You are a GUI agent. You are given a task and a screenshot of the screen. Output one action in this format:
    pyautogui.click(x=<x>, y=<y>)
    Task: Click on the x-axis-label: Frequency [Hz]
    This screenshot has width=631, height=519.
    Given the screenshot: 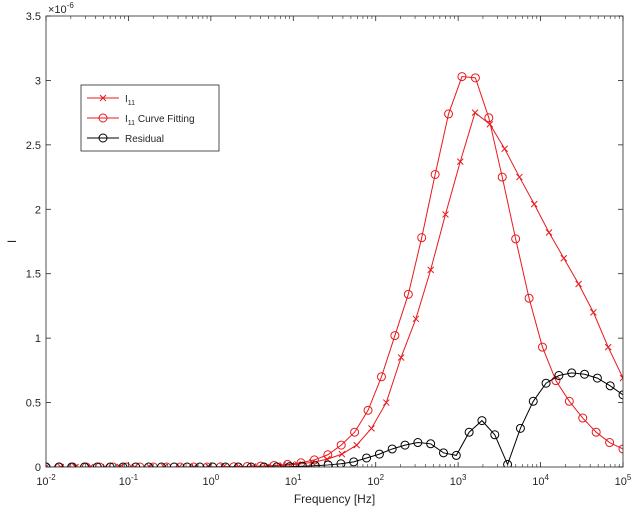 What is the action you would take?
    pyautogui.click(x=334, y=499)
    